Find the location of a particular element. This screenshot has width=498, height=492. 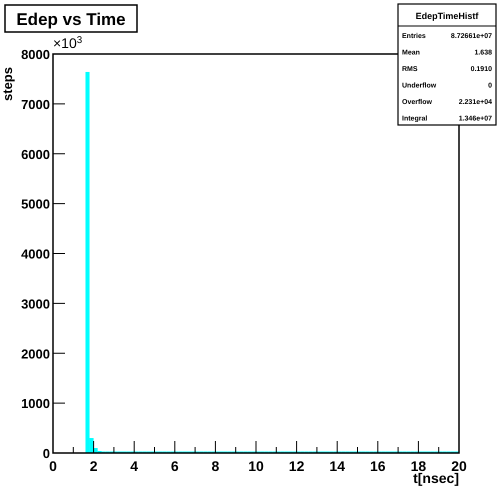

y-tick-label: 2000 is located at coordinates (35, 354).